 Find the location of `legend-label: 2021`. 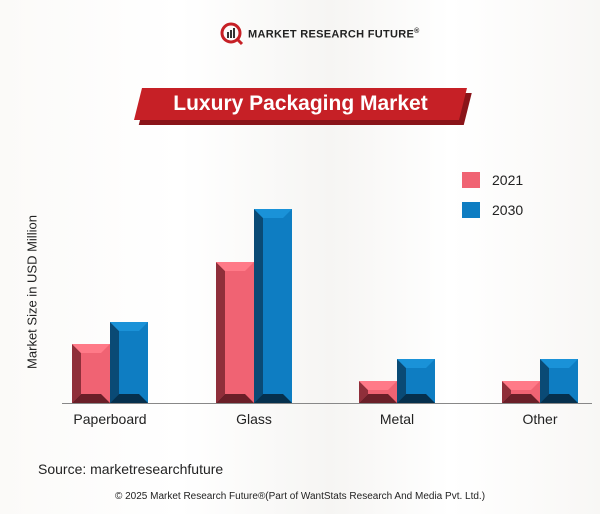

legend-label: 2021 is located at coordinates (508, 180).